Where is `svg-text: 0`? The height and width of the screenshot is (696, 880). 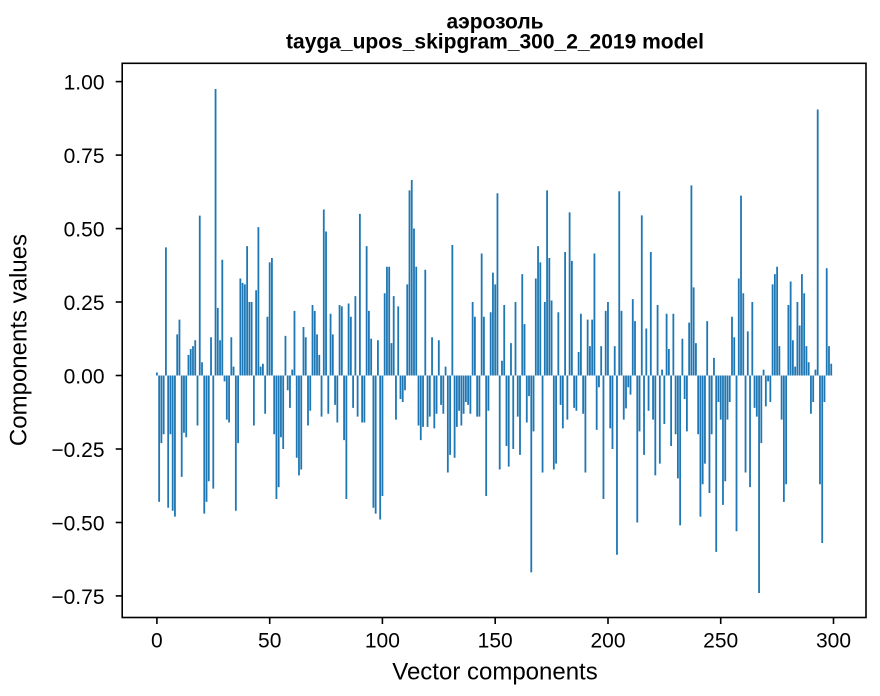
svg-text: 0 is located at coordinates (157, 641).